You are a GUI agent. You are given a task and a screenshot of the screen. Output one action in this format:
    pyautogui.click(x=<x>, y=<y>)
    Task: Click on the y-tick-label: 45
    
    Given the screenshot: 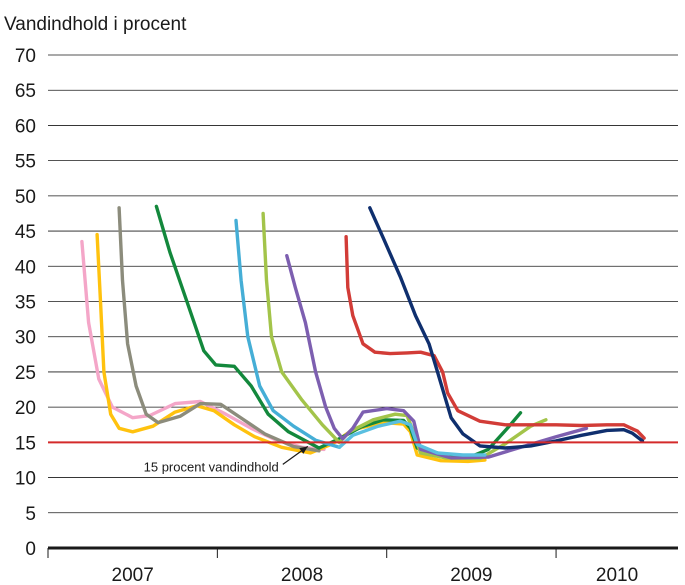 What is the action you would take?
    pyautogui.click(x=25, y=232)
    